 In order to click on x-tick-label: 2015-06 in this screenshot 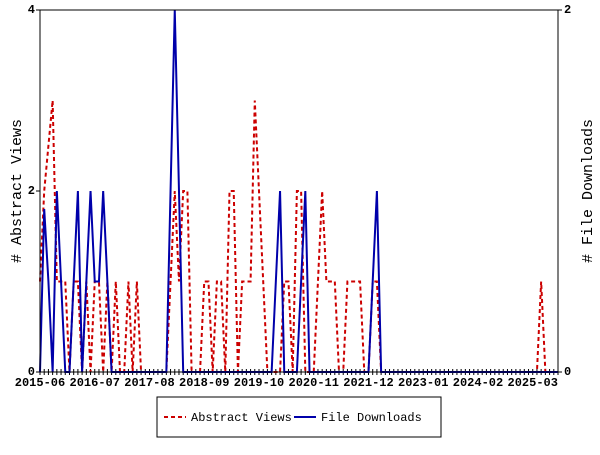, I will do `click(40, 383)`.